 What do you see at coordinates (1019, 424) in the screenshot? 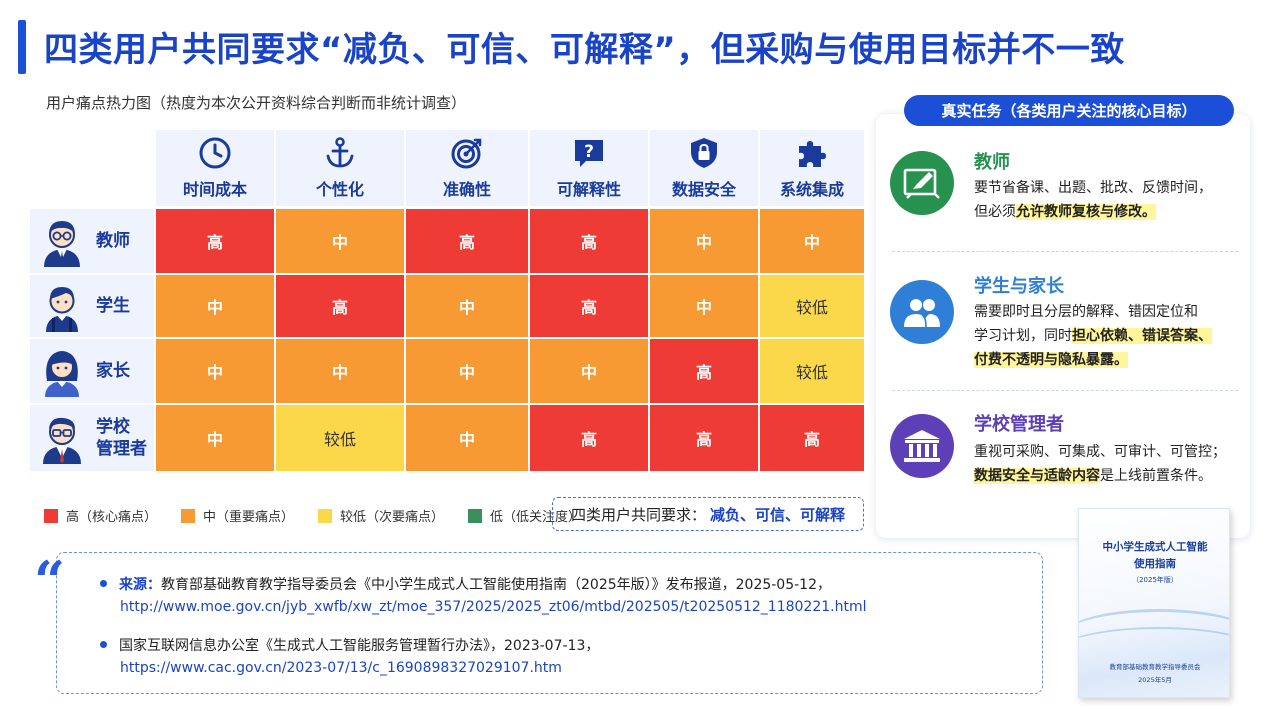
I see `role-name: 学校管理者` at bounding box center [1019, 424].